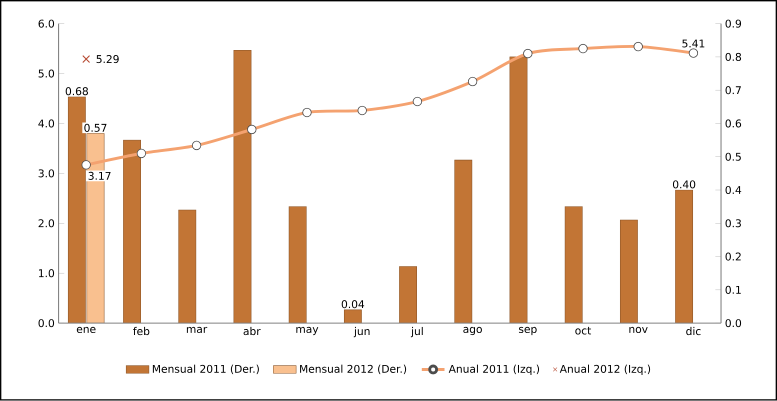  Describe the element at coordinates (46, 223) in the screenshot. I see `y-tick-label: 2.0` at that location.